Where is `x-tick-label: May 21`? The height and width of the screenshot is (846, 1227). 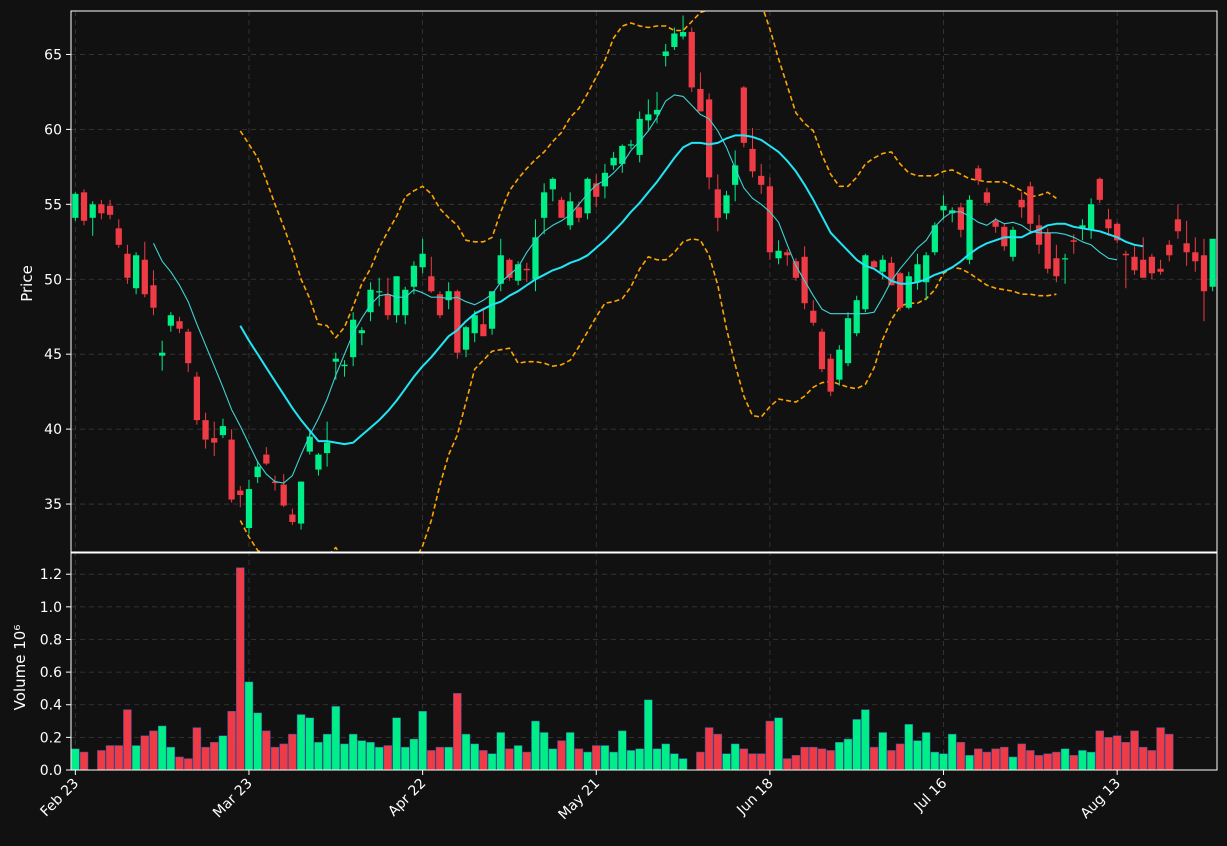 x-tick-label: May 21 is located at coordinates (580, 800).